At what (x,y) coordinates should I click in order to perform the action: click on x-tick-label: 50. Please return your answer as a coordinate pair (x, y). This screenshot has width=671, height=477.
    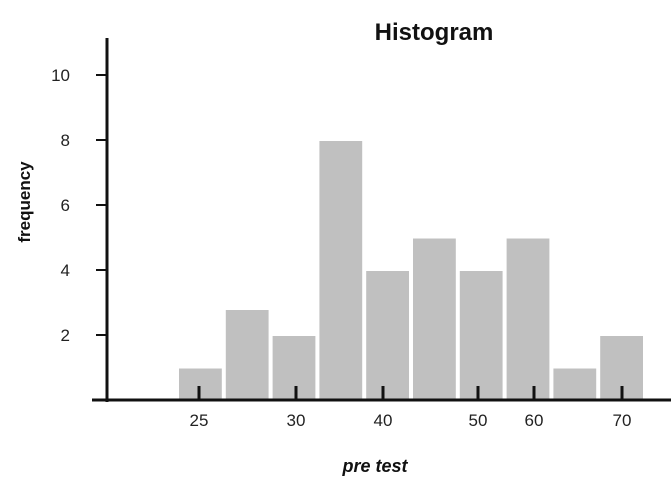
    Looking at the image, I should click on (478, 420).